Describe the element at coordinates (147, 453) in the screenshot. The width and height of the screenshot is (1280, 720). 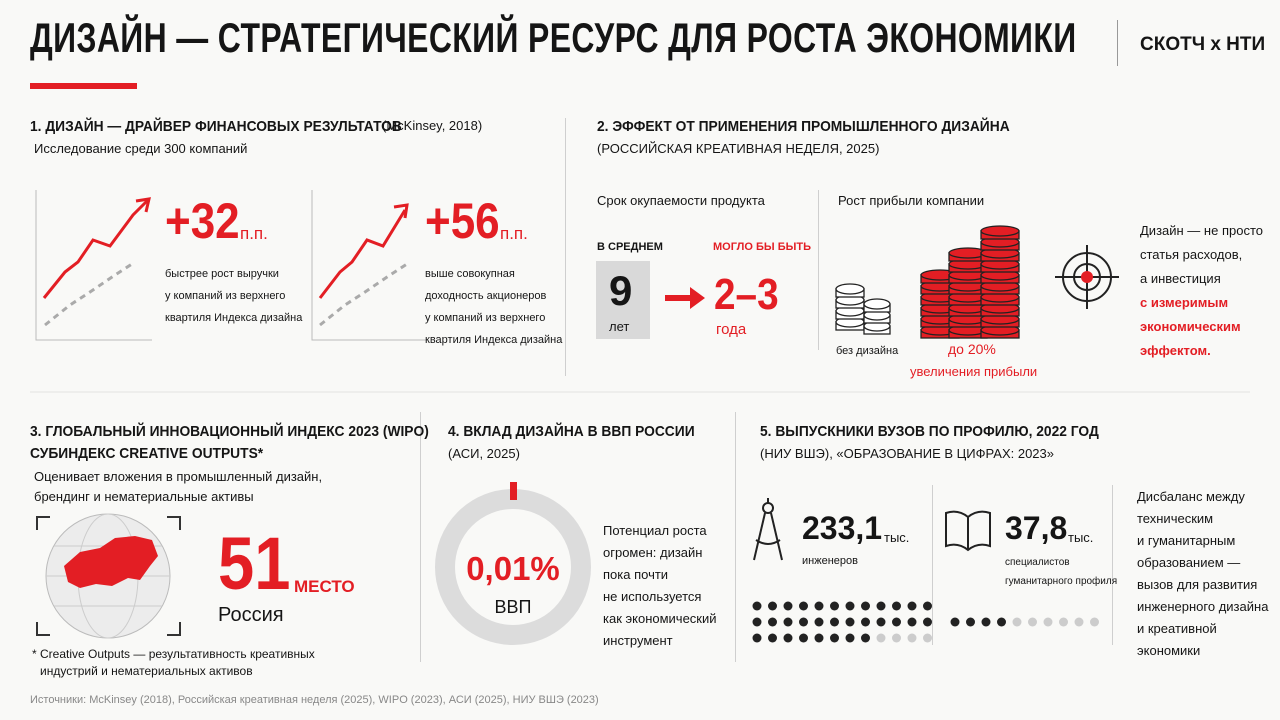
I see `section-title: СУБИНДЕКС CREATIVE OUTPUTS*` at that location.